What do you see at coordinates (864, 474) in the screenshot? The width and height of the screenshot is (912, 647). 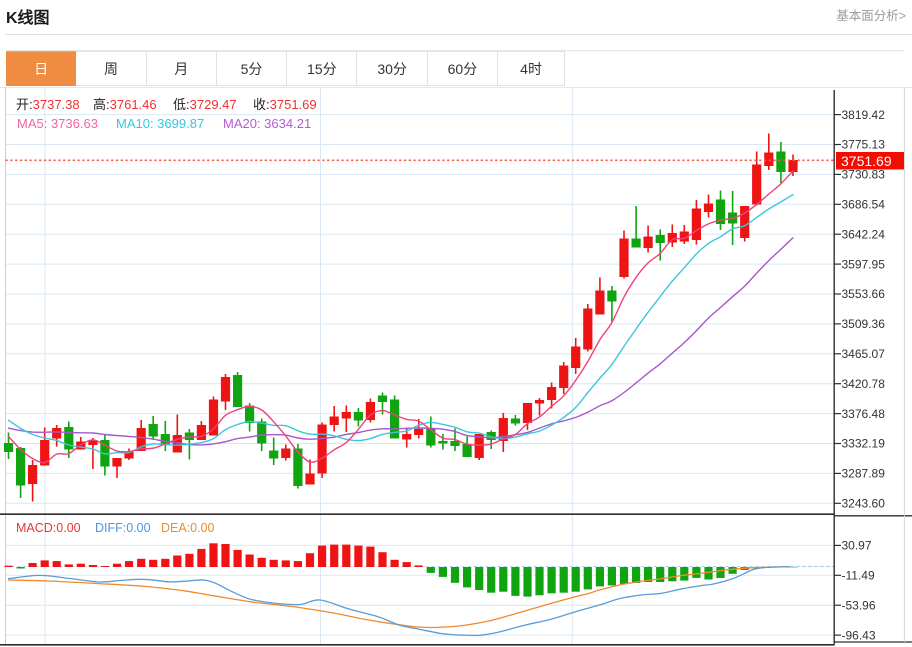 I see `svg-text: 3287.89` at bounding box center [864, 474].